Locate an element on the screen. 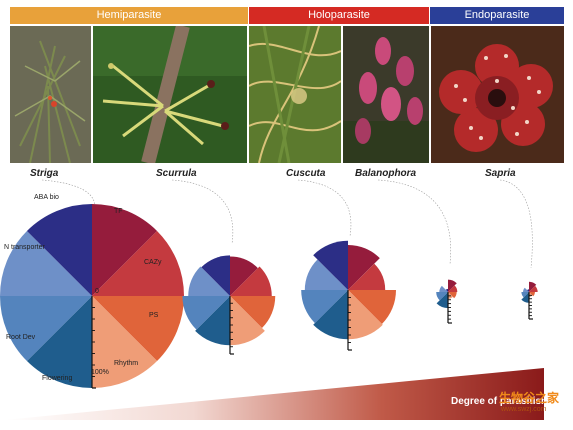  axis-label-aba: ABA bio is located at coordinates (46, 197).